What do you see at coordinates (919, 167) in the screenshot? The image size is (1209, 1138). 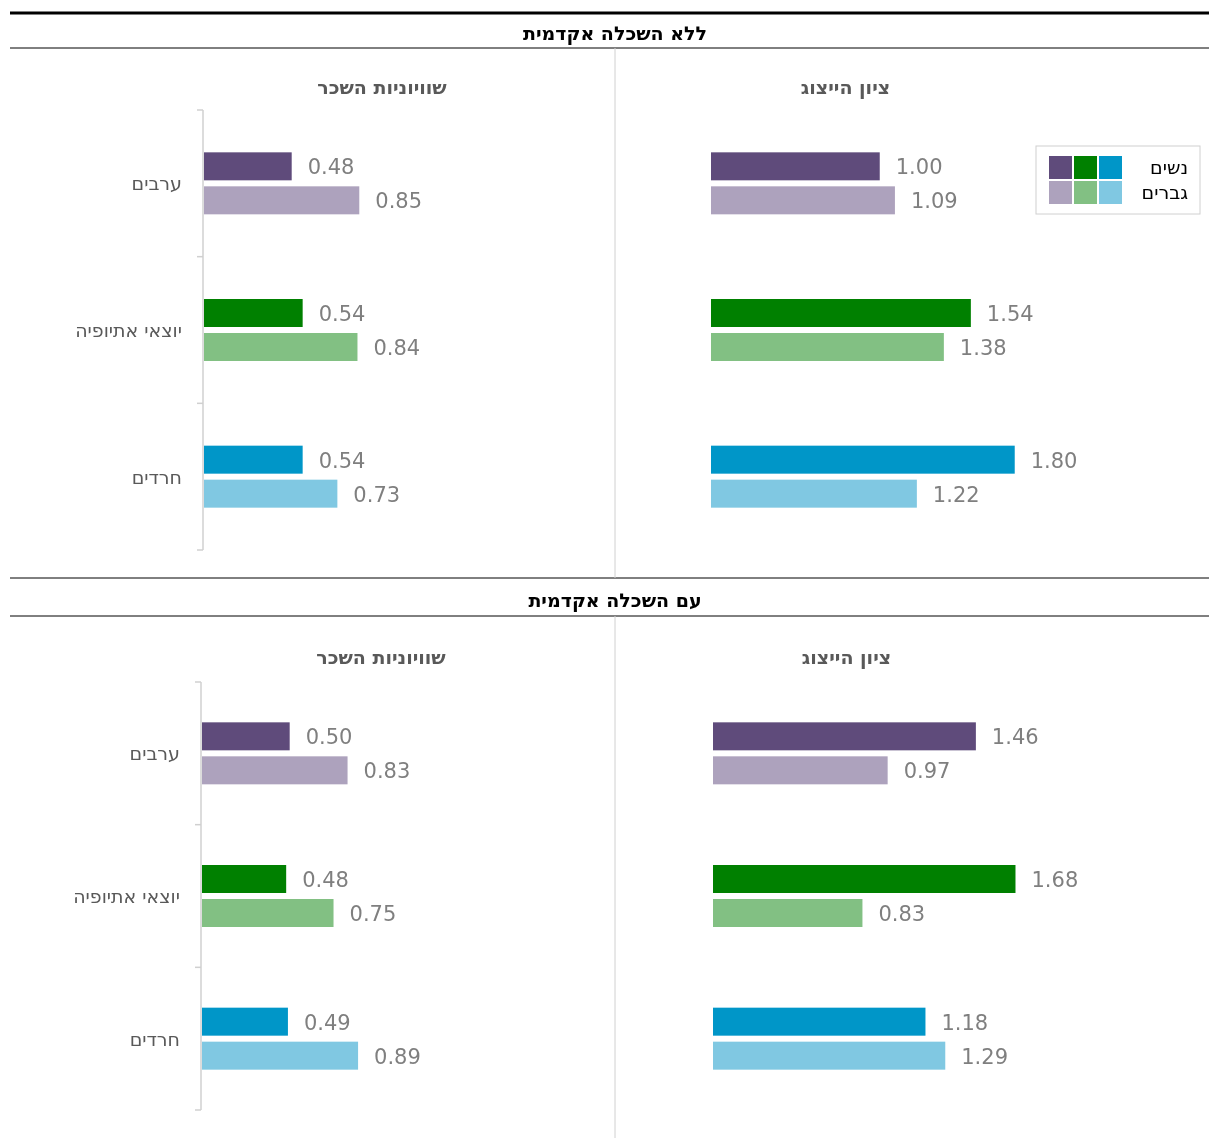 I see `data-label: 1.00` at bounding box center [919, 167].